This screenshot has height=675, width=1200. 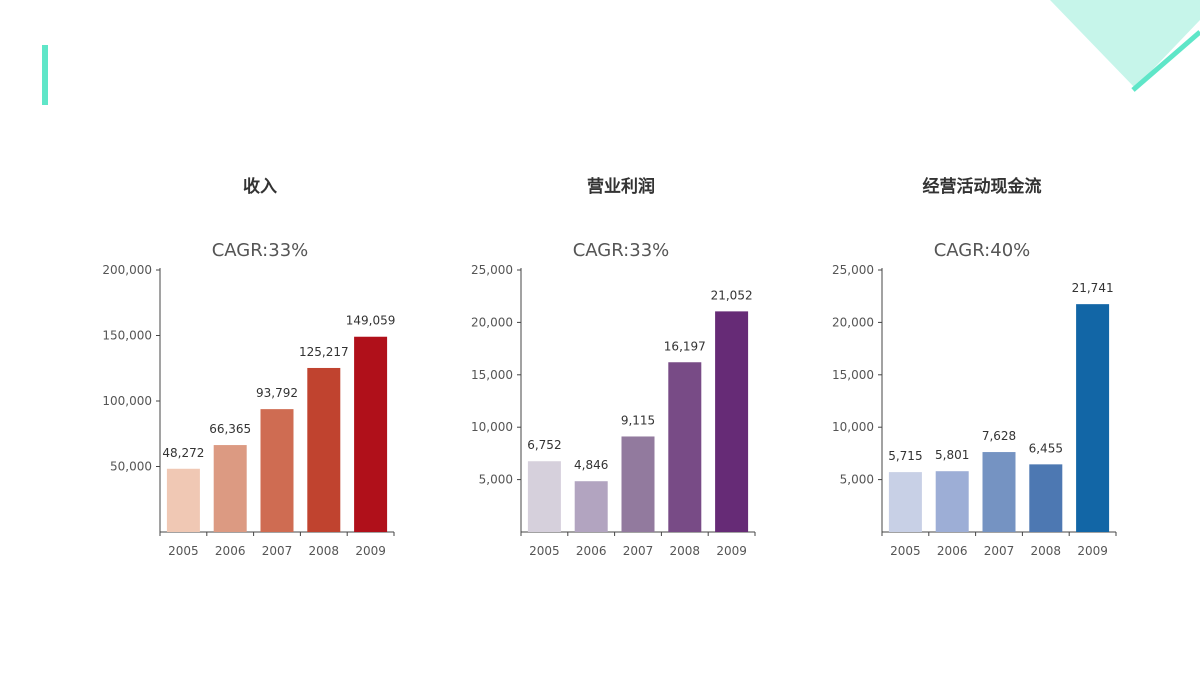 I want to click on data-label: 6,752, so click(x=544, y=445).